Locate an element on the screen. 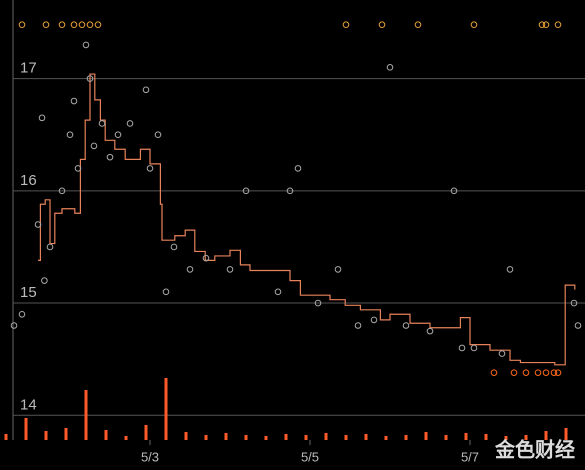 Image resolution: width=585 pixels, height=470 pixels. x-tick-label: 5/5 is located at coordinates (310, 456).